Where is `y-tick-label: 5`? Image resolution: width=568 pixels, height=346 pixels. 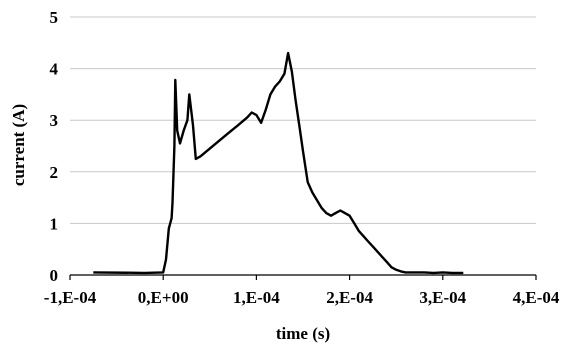
y-tick-label: 5 is located at coordinates (54, 17).